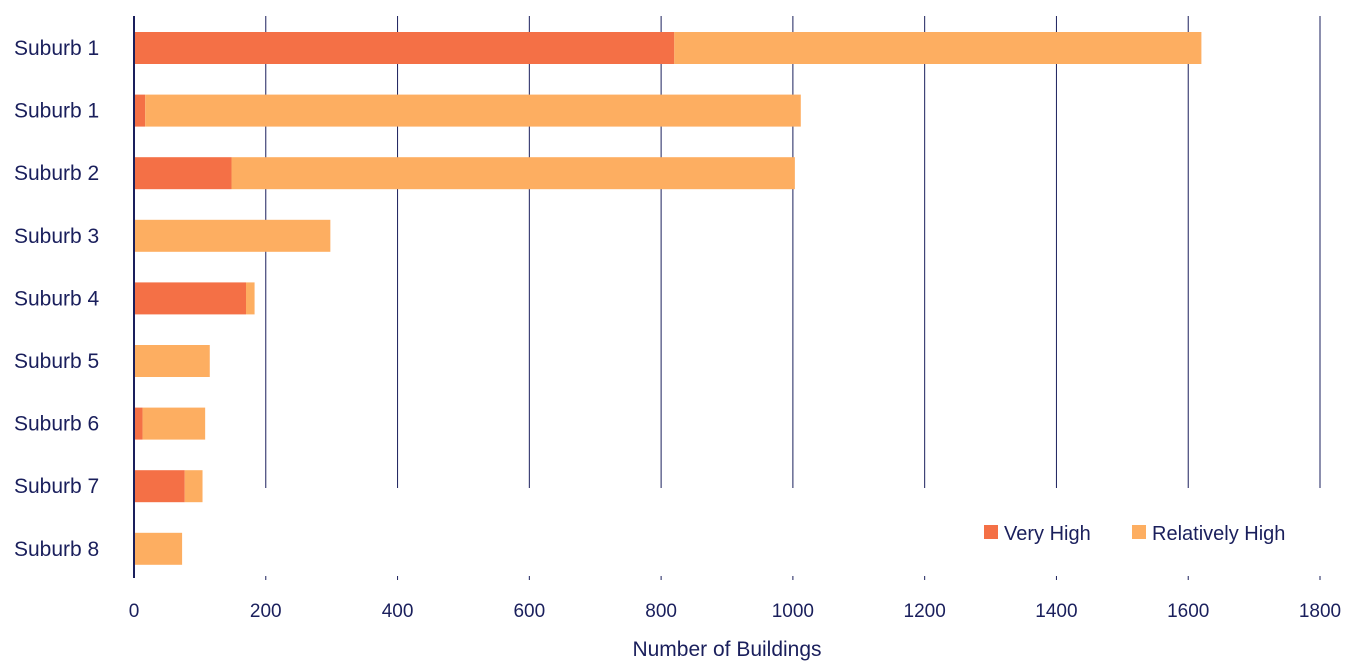 This screenshot has width=1363, height=670. Describe the element at coordinates (56, 236) in the screenshot. I see `category-label-row-4: Suburb 3` at that location.